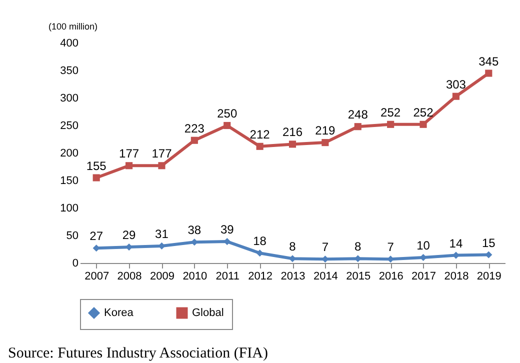  Describe the element at coordinates (162, 276) in the screenshot. I see `x-tick-label: 2009` at that location.